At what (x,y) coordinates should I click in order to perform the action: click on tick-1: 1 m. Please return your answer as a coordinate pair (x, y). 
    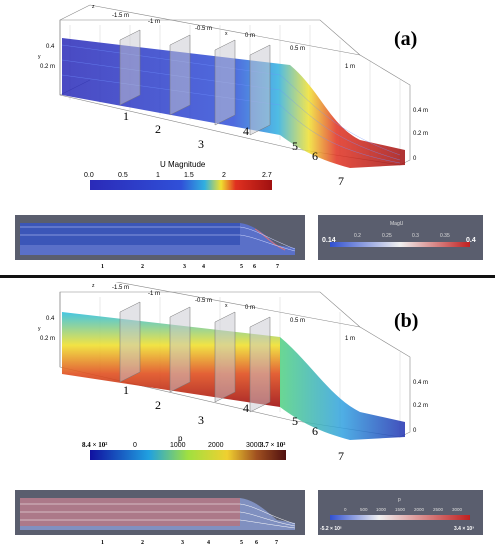
    Looking at the image, I should click on (350, 67).